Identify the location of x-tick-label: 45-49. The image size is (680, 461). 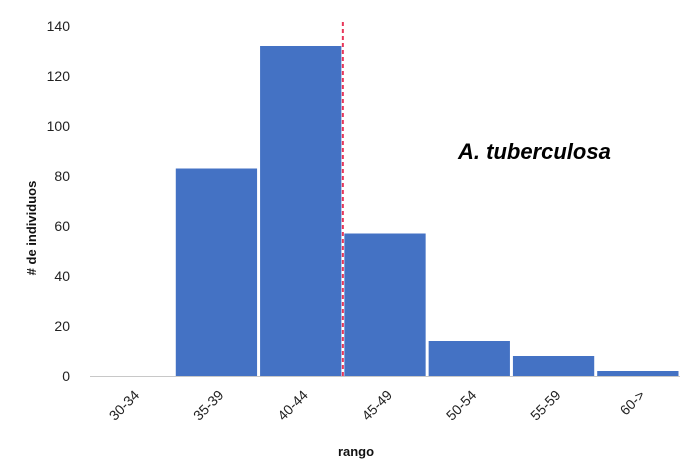
(376, 405).